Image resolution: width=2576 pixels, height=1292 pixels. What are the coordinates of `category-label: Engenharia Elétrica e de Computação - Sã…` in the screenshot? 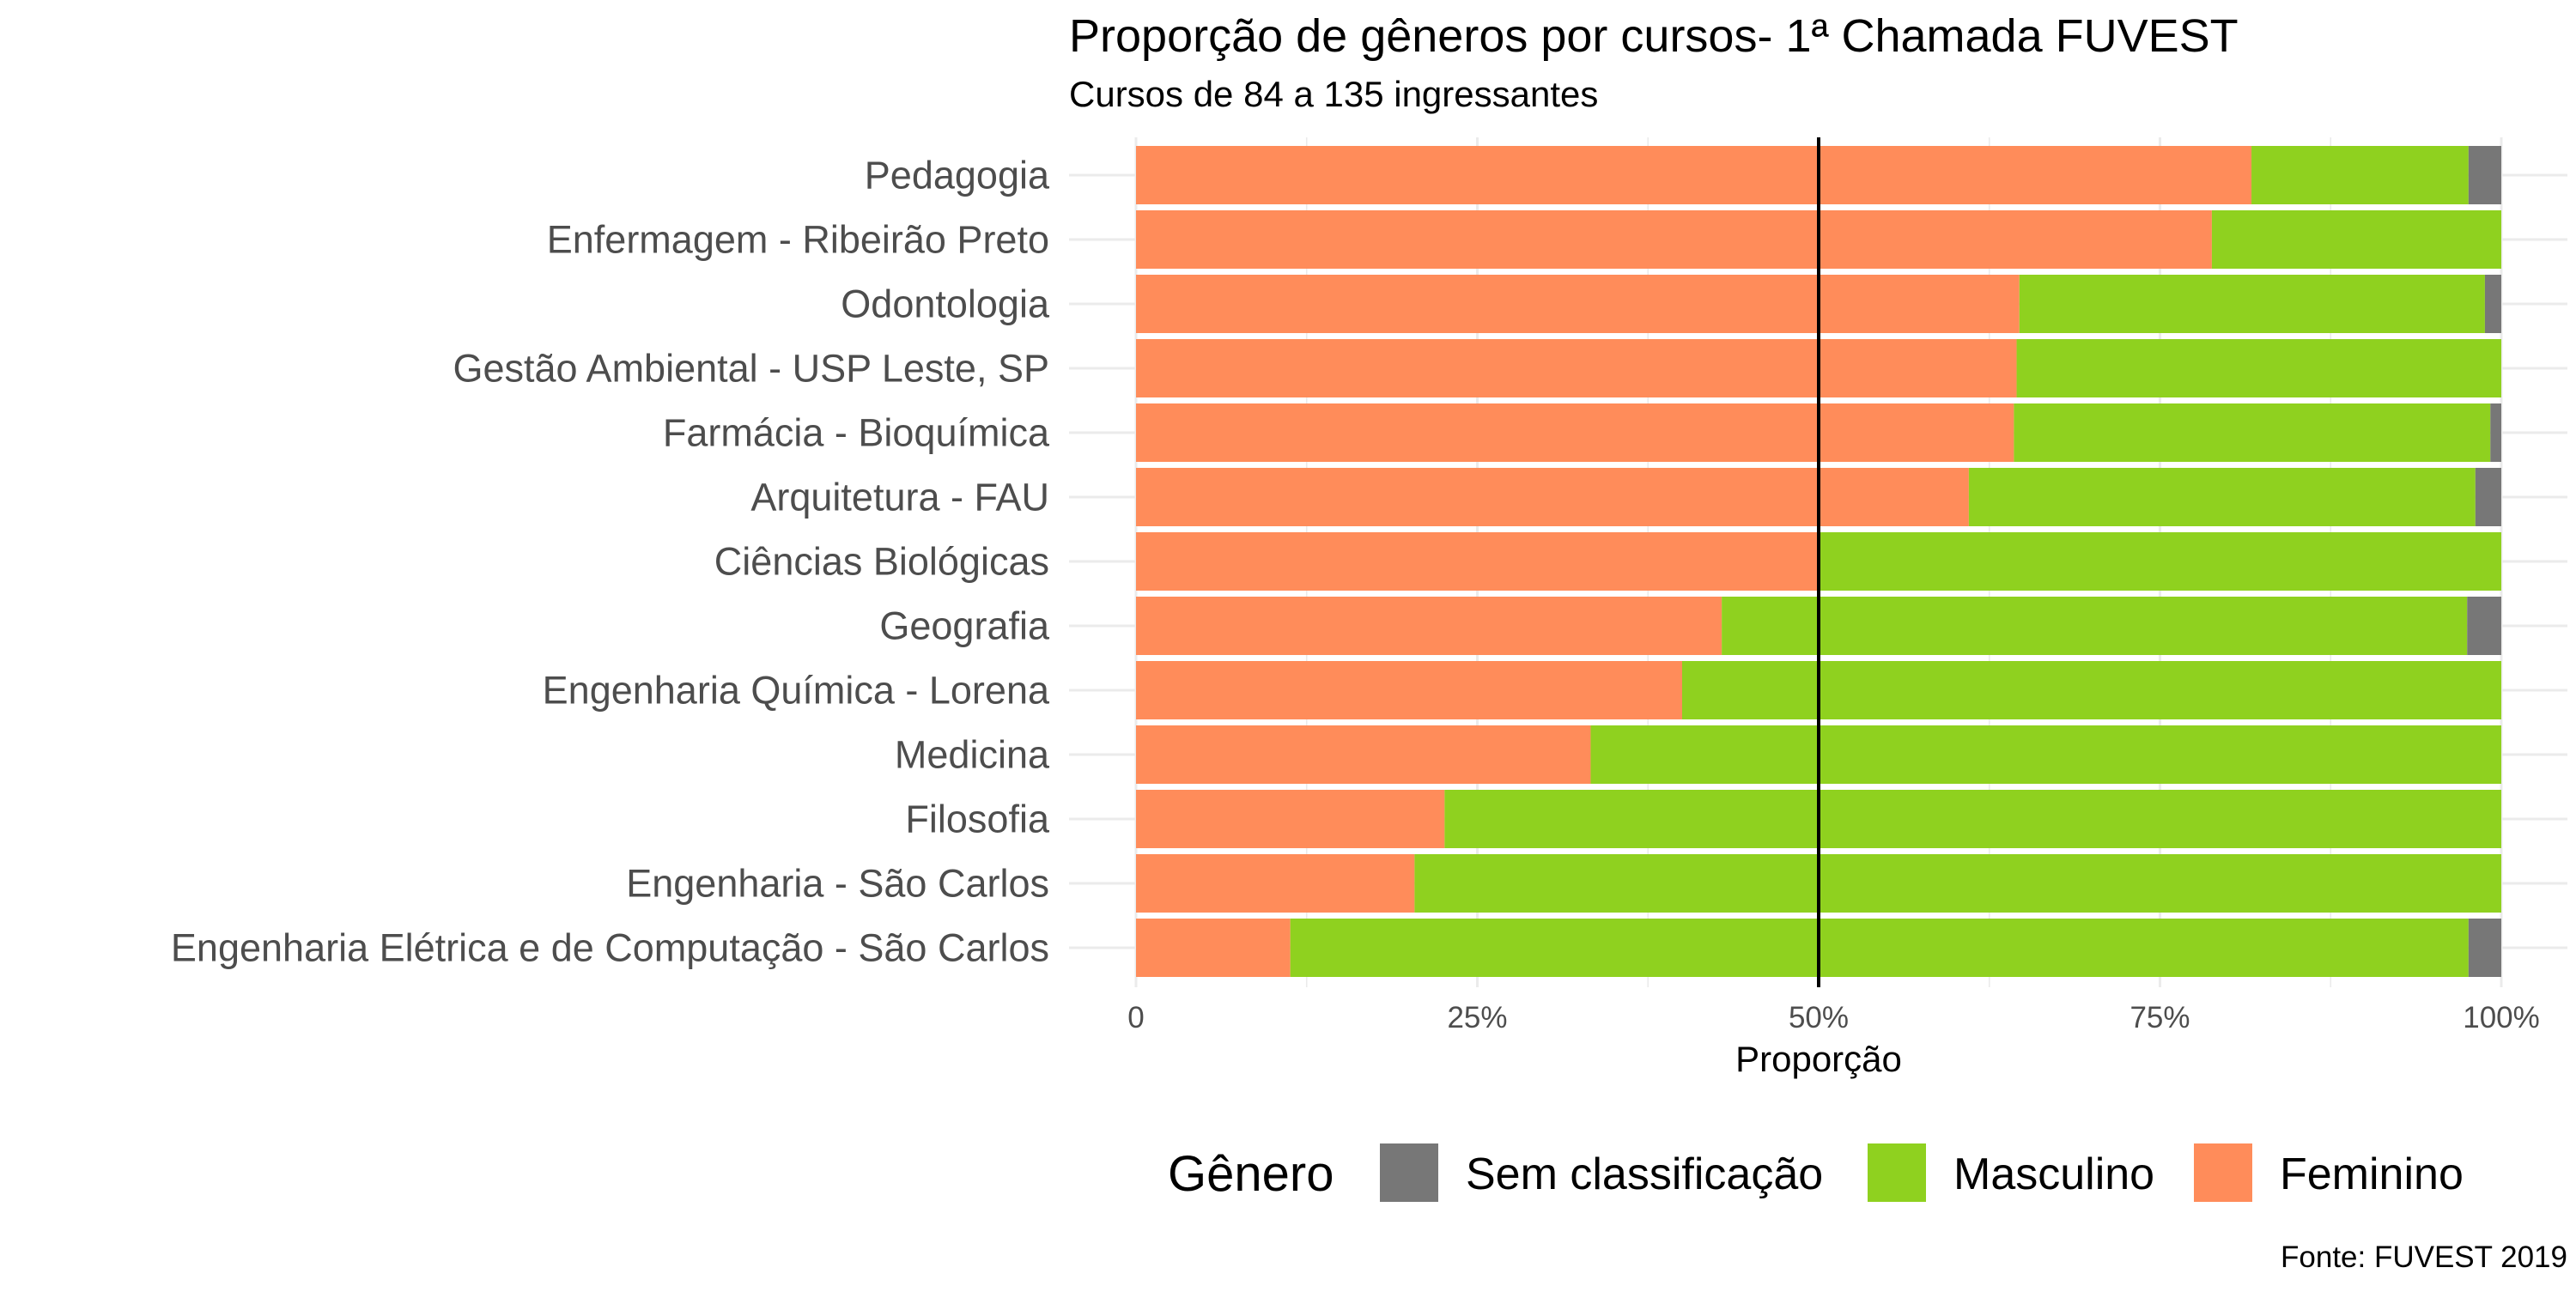 It's located at (610, 948).